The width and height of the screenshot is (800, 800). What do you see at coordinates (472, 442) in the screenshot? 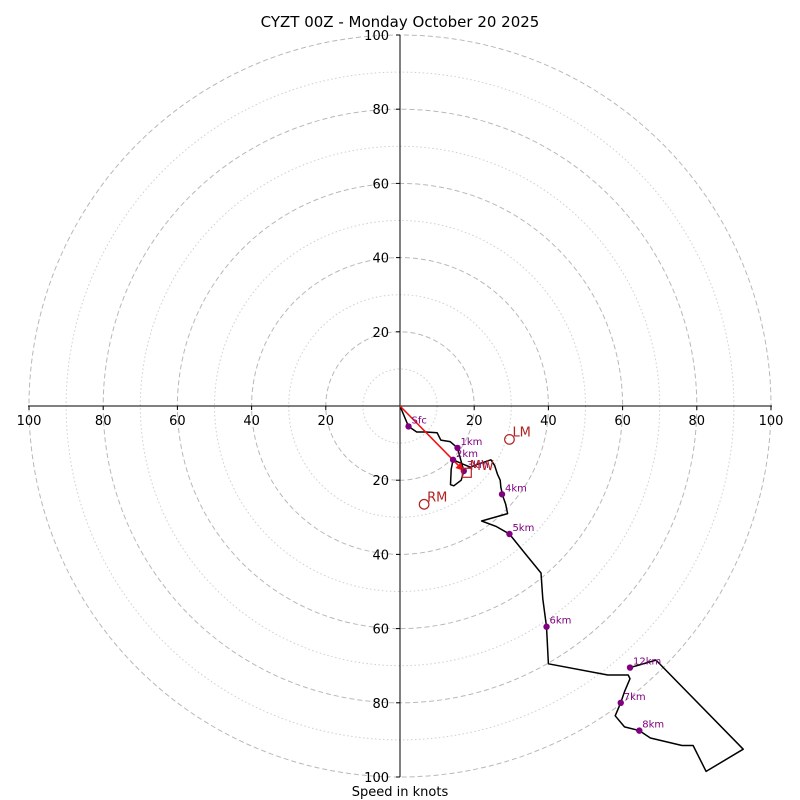
I see `height-marker-label: 1km` at bounding box center [472, 442].